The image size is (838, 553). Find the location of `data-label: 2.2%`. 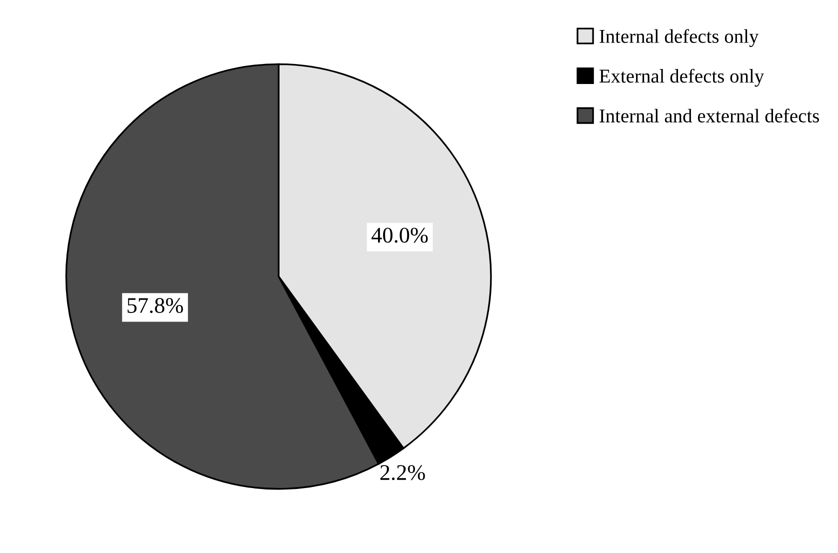

data-label: 2.2% is located at coordinates (402, 472).